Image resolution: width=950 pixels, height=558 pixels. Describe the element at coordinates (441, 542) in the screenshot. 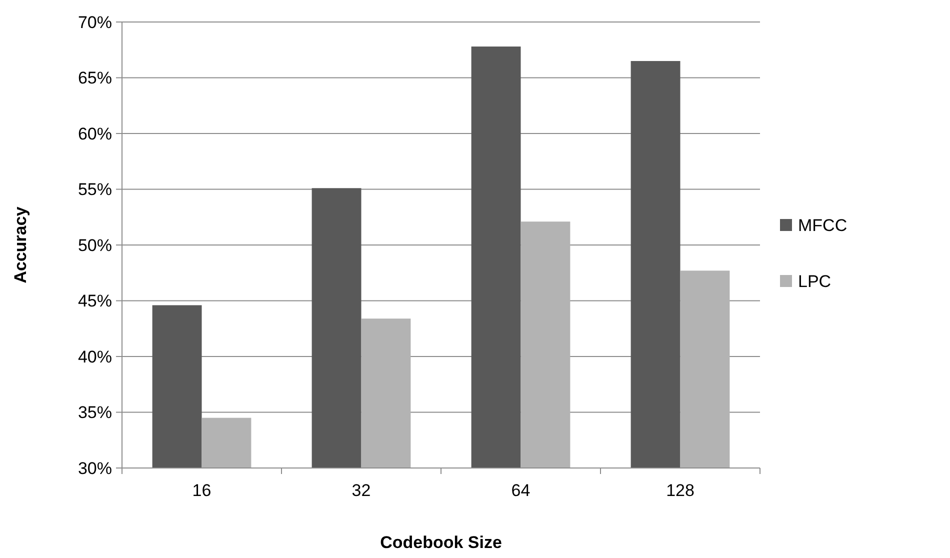

I see `x-axis-title: Codebook Size` at that location.